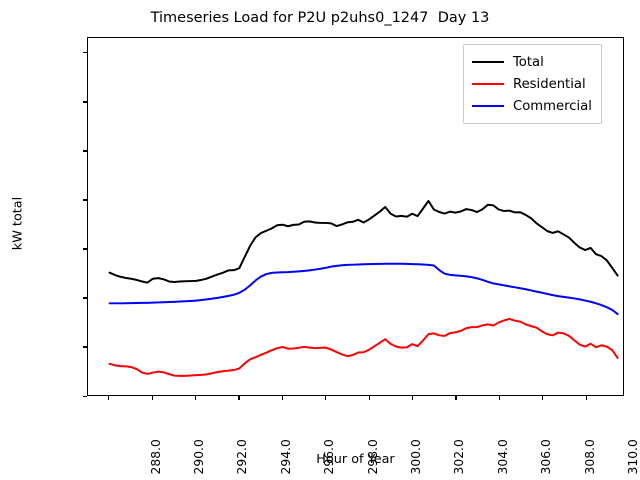 The height and width of the screenshot is (480, 640). I want to click on legend-item-total: Total, so click(532, 62).